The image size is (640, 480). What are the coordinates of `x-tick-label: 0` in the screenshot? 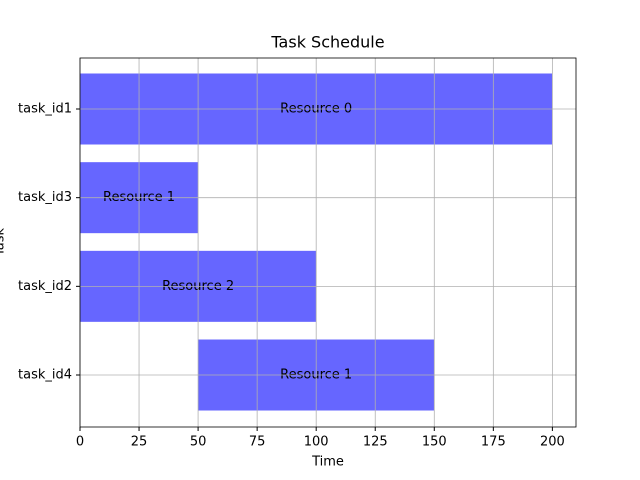 It's located at (80, 442).